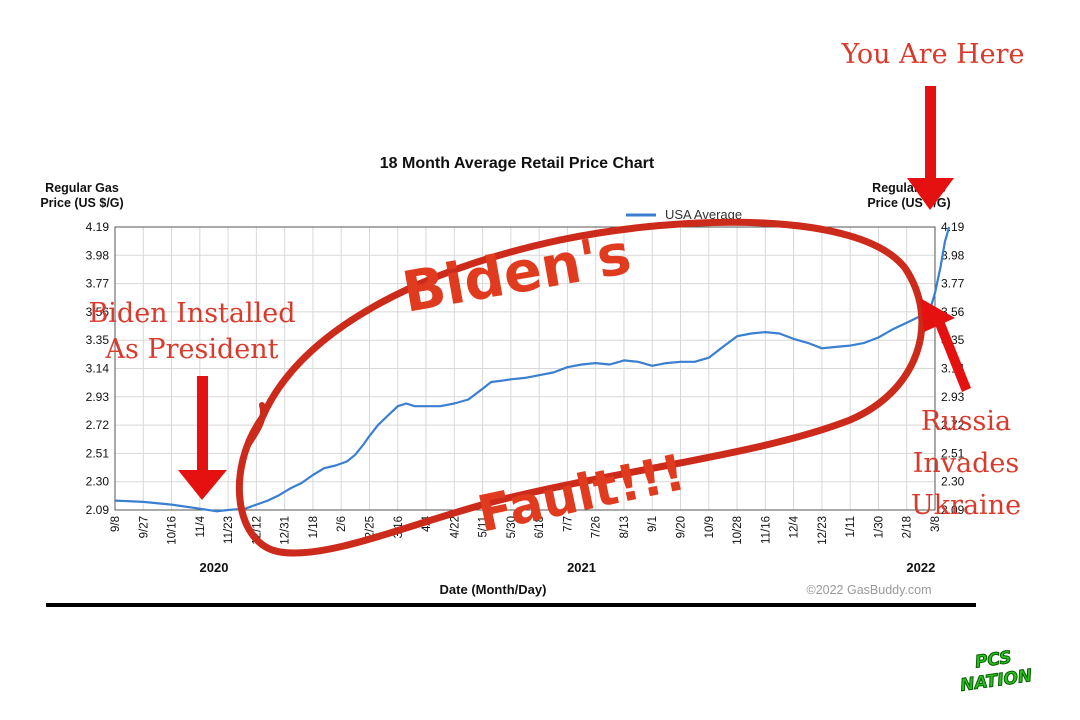 This screenshot has height=720, width=1080. Describe the element at coordinates (192, 349) in the screenshot. I see `annotation-biden-installed-line2: As President` at that location.